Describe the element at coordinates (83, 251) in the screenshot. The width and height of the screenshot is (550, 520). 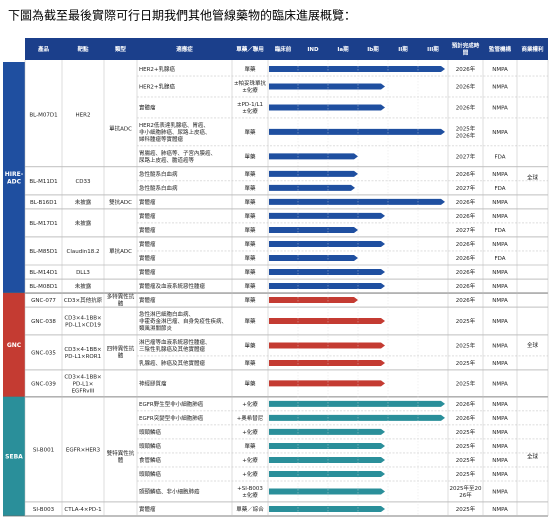
I see `target: Claudin18.2` at that location.